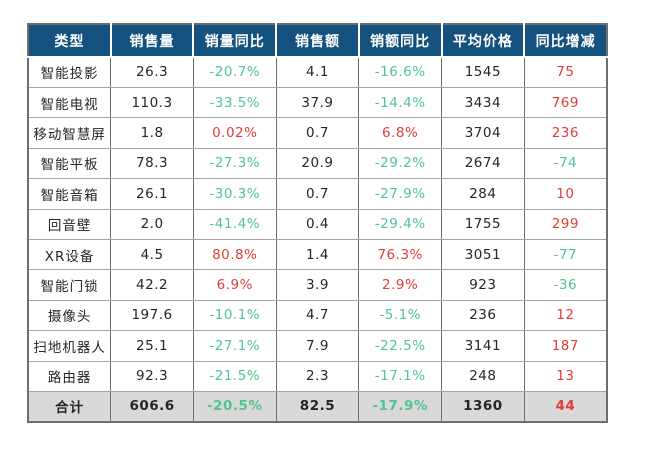  What do you see at coordinates (400, 194) in the screenshot?
I see `cell-amount-yoy: -27.9%` at bounding box center [400, 194].